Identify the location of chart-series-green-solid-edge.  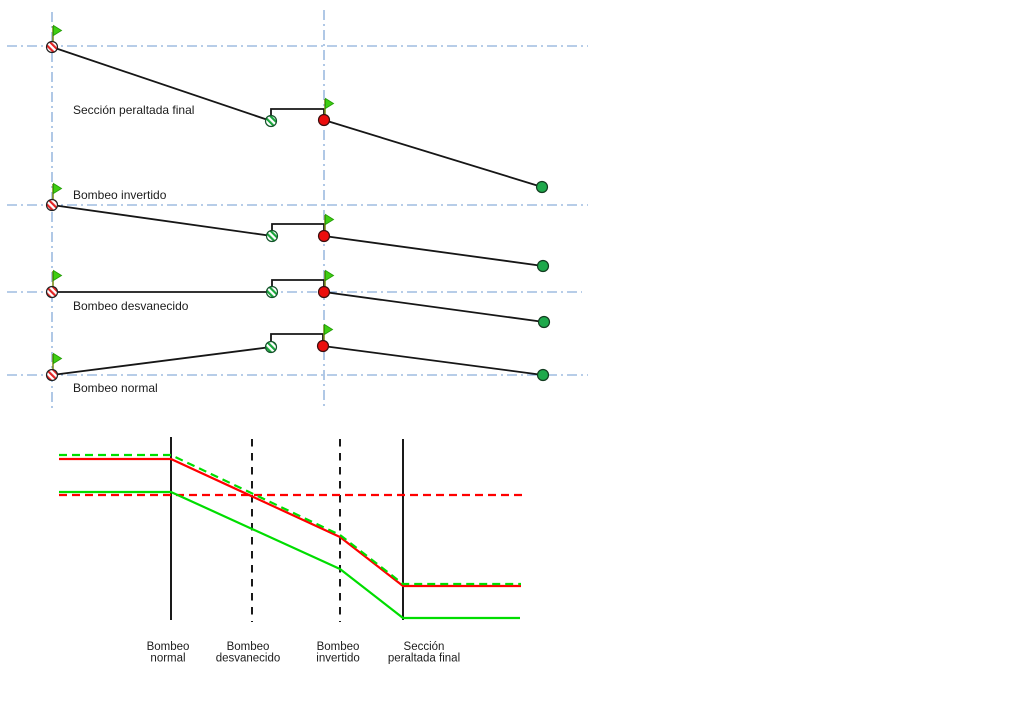
(289, 555).